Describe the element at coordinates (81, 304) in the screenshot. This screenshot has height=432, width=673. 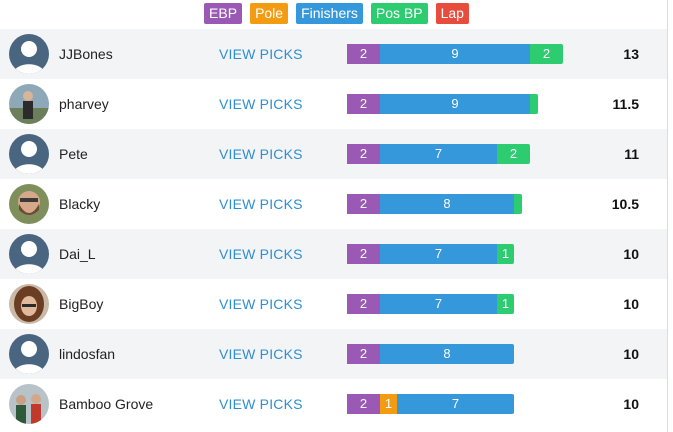
I see `player-name: BigBoy` at that location.